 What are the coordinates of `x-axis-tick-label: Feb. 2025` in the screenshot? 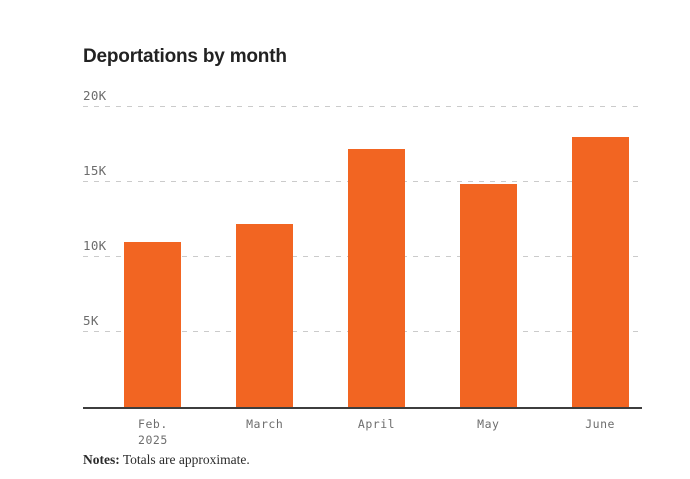 It's located at (153, 432).